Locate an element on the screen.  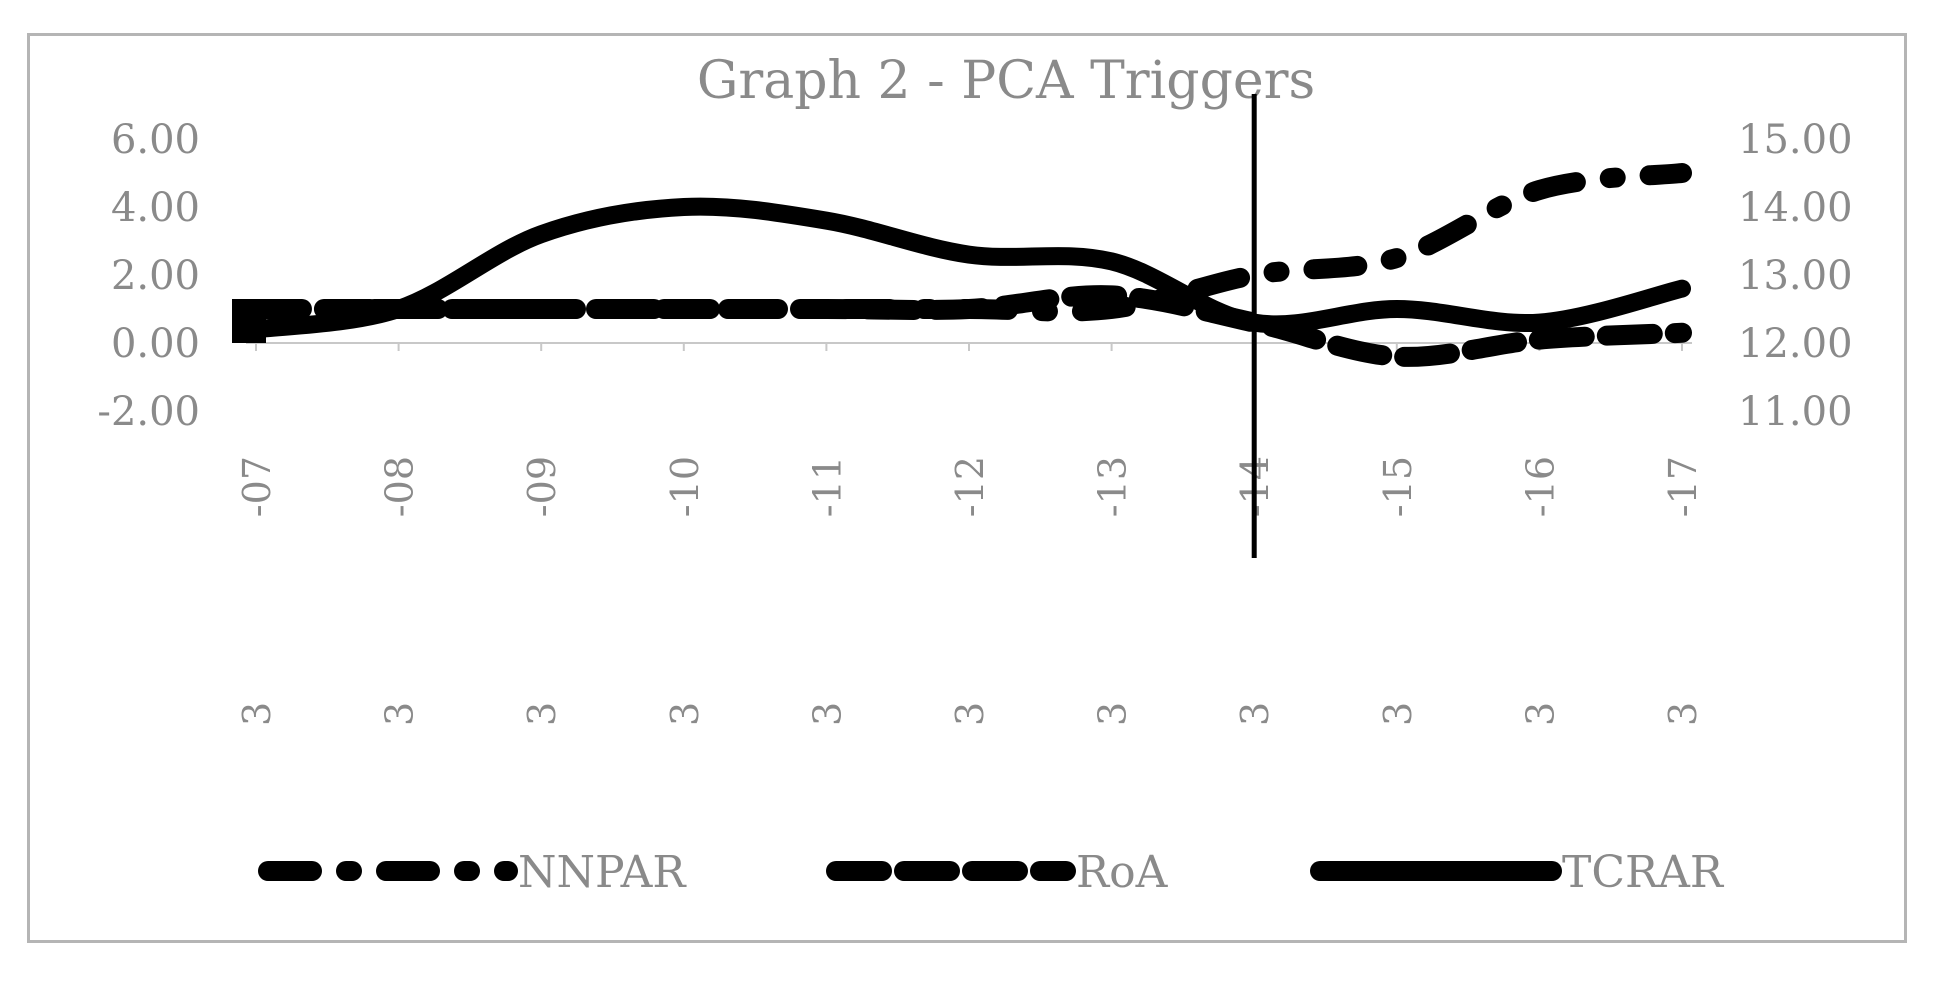
series-start-block is located at coordinates (249, 321).